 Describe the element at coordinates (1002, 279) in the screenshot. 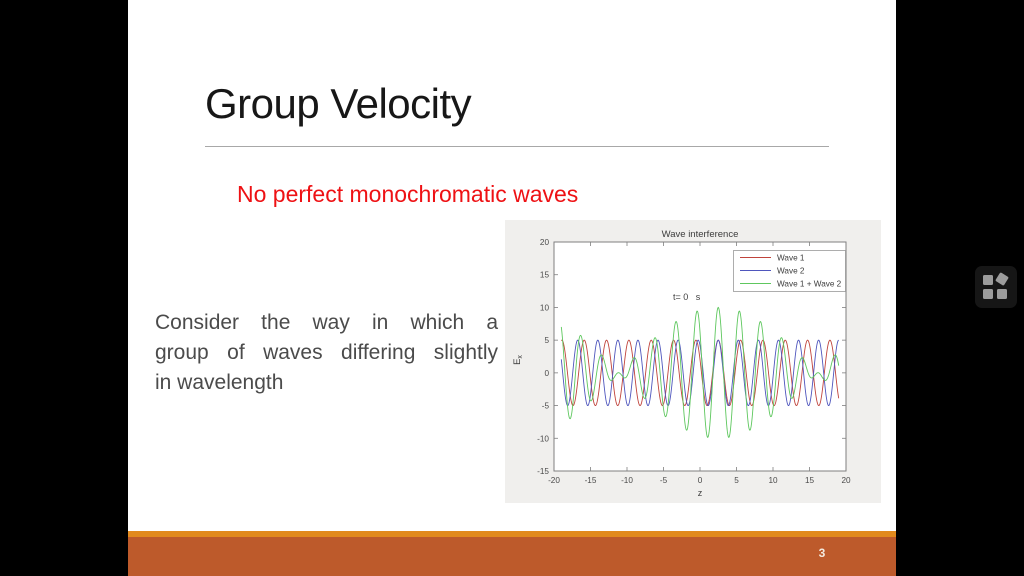

I see `grid-square-rotated-icon` at that location.